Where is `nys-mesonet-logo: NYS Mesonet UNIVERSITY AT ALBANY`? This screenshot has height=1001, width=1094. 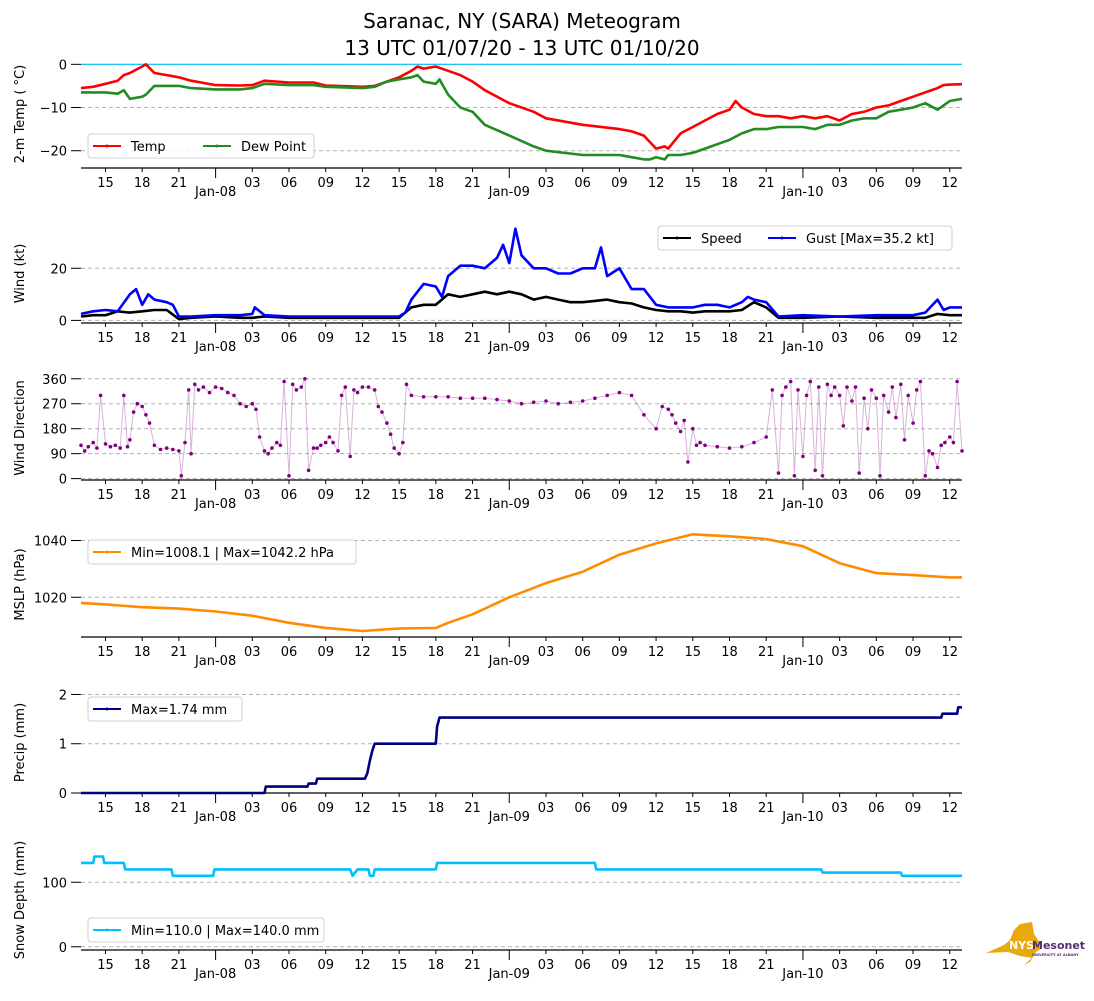
nys-mesonet-logo: NYS Mesonet UNIVERSITY AT ALBANY is located at coordinates (1035, 943).